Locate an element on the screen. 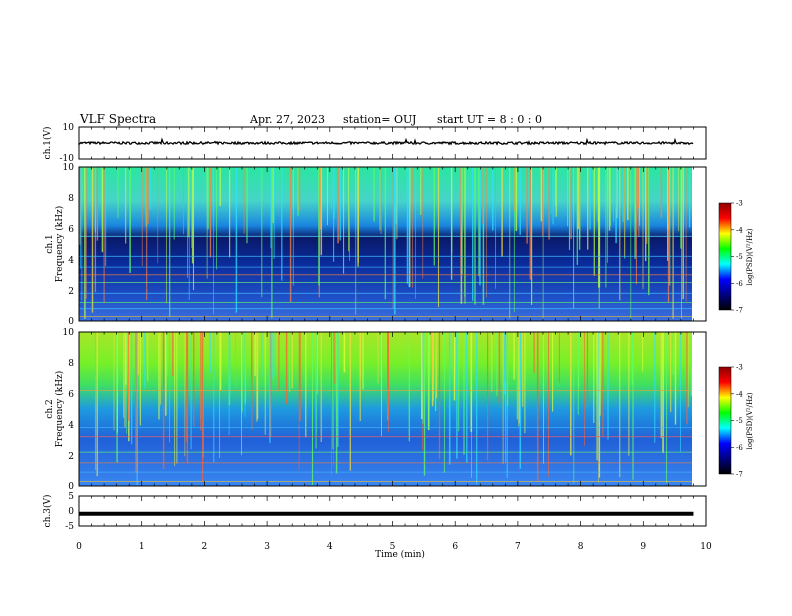 Image resolution: width=792 pixels, height=616 pixels. x-tick-4: 4 is located at coordinates (330, 547).